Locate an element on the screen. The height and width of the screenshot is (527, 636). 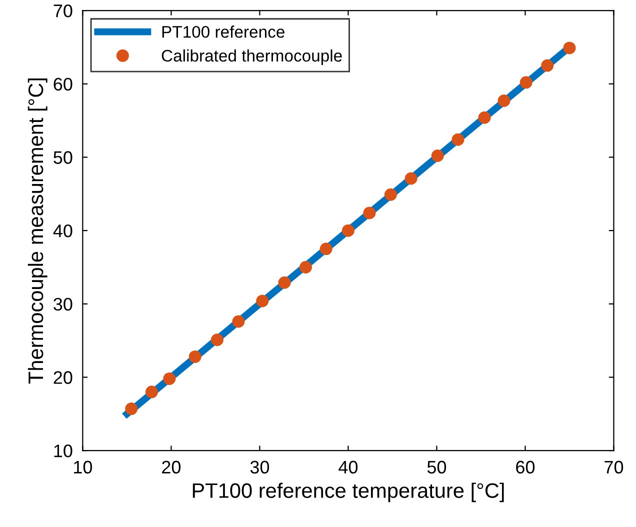
x-tick-label: 60 is located at coordinates (525, 467).